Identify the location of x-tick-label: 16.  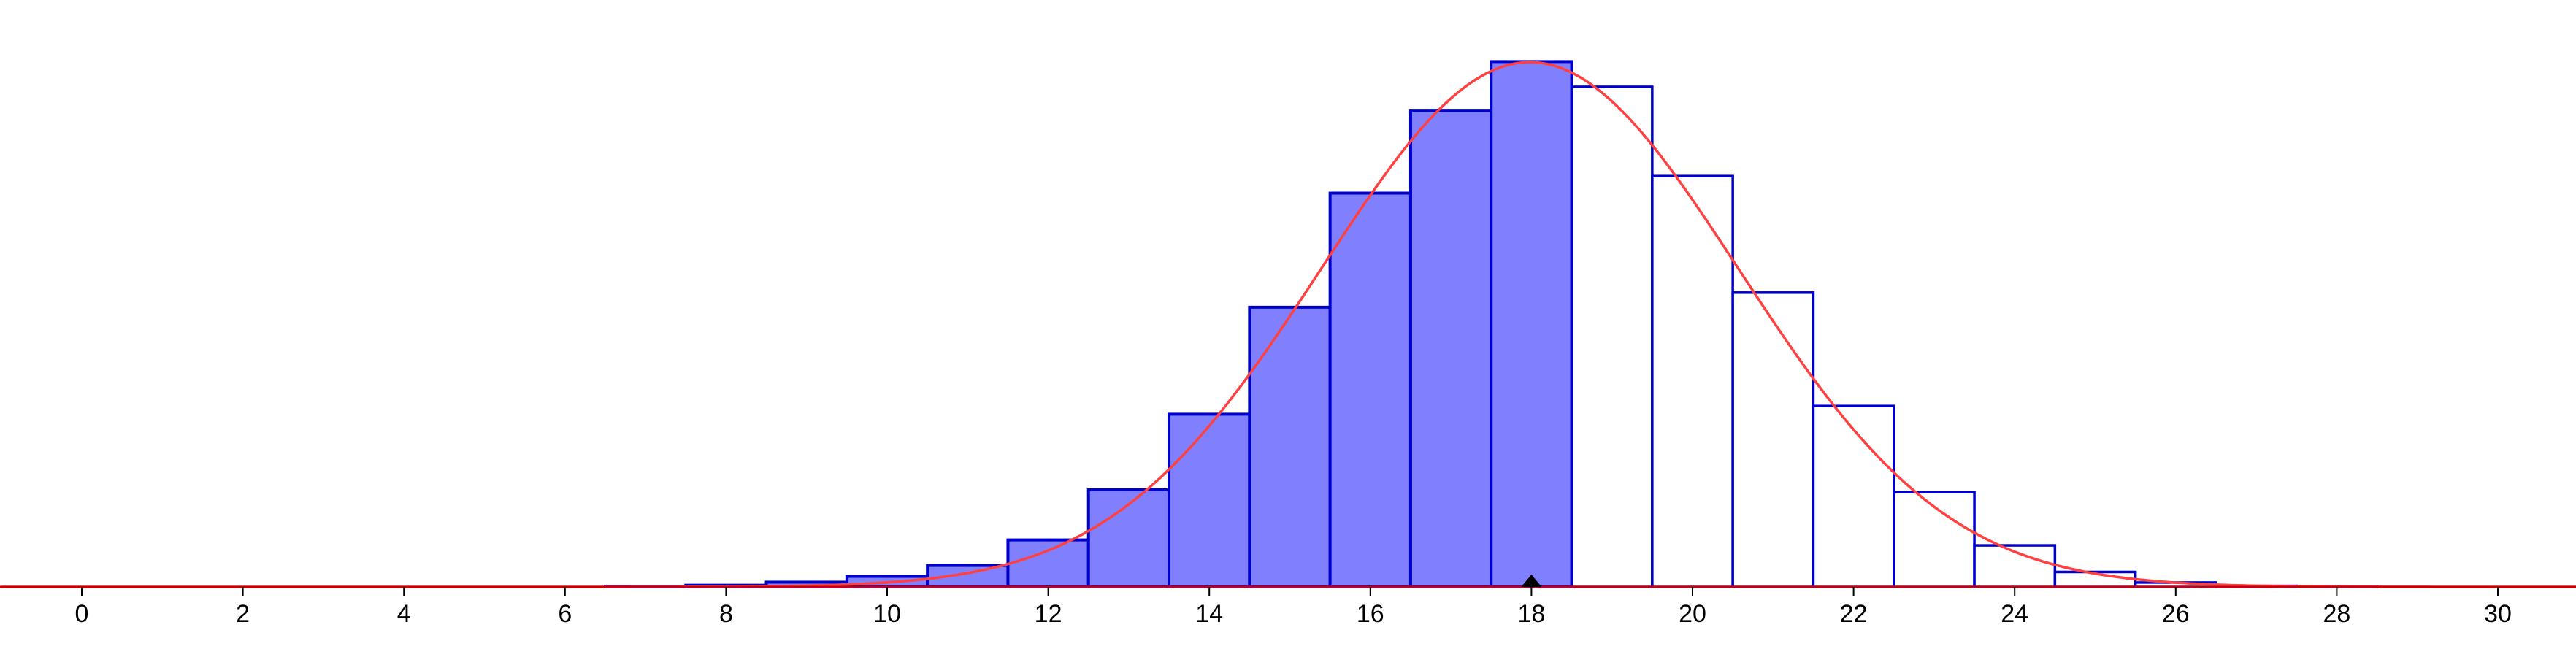
(1370, 614).